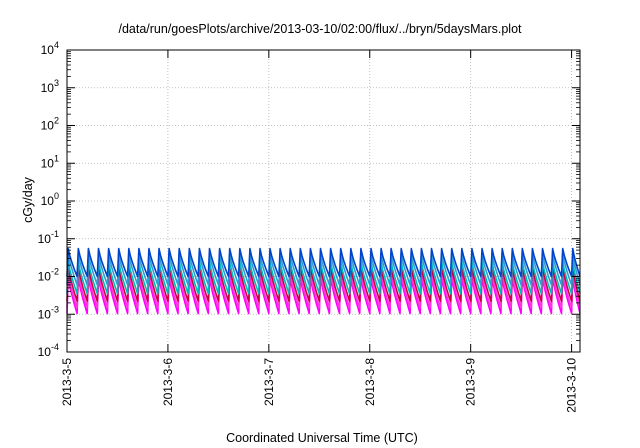 This screenshot has height=448, width=640. Describe the element at coordinates (55, 272) in the screenshot. I see `y-tick-exponent: -2` at that location.